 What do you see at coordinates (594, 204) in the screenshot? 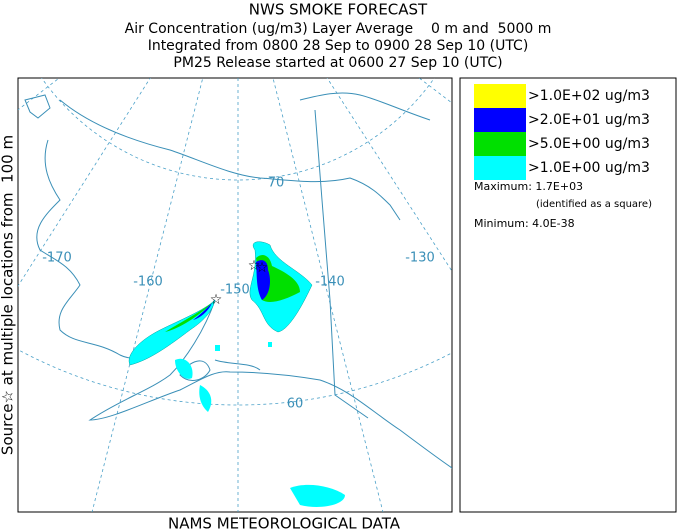
I see `maximum-note: (identified as a square)` at bounding box center [594, 204].